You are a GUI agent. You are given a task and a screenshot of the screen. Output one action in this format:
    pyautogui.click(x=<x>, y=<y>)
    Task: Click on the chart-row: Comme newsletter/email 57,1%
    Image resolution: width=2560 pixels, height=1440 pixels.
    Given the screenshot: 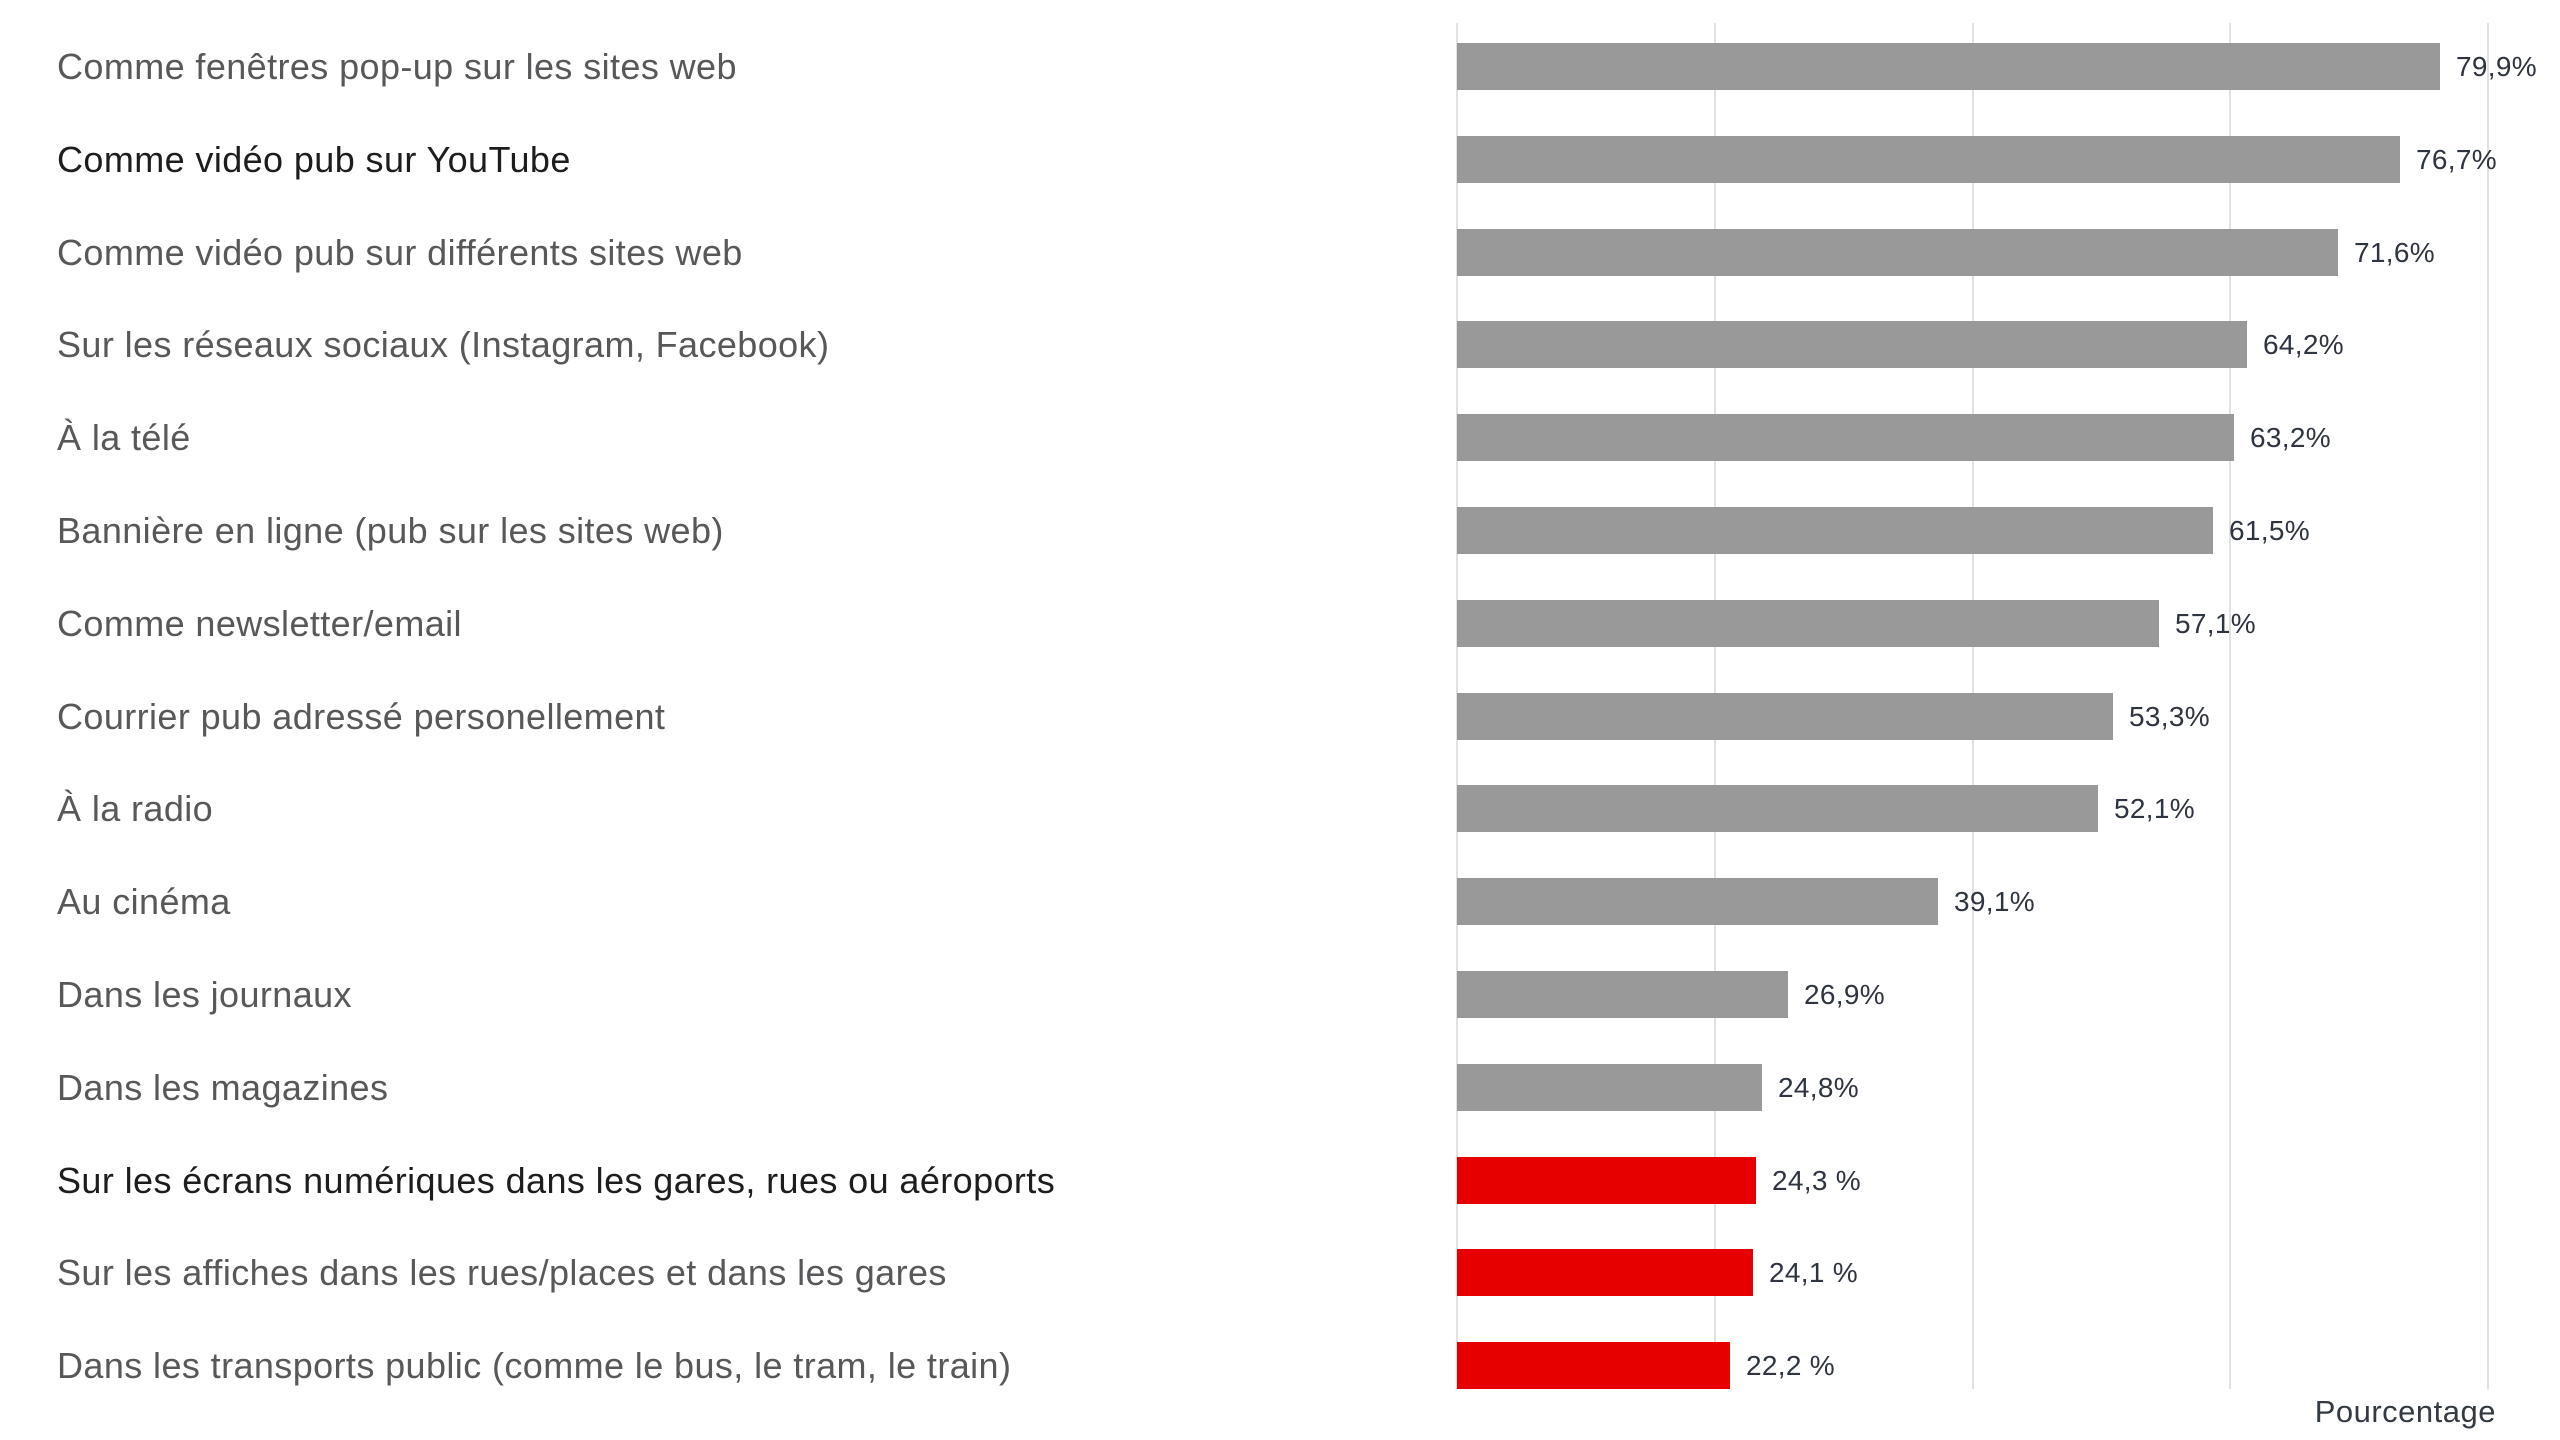 What is the action you would take?
    pyautogui.click(x=1280, y=623)
    